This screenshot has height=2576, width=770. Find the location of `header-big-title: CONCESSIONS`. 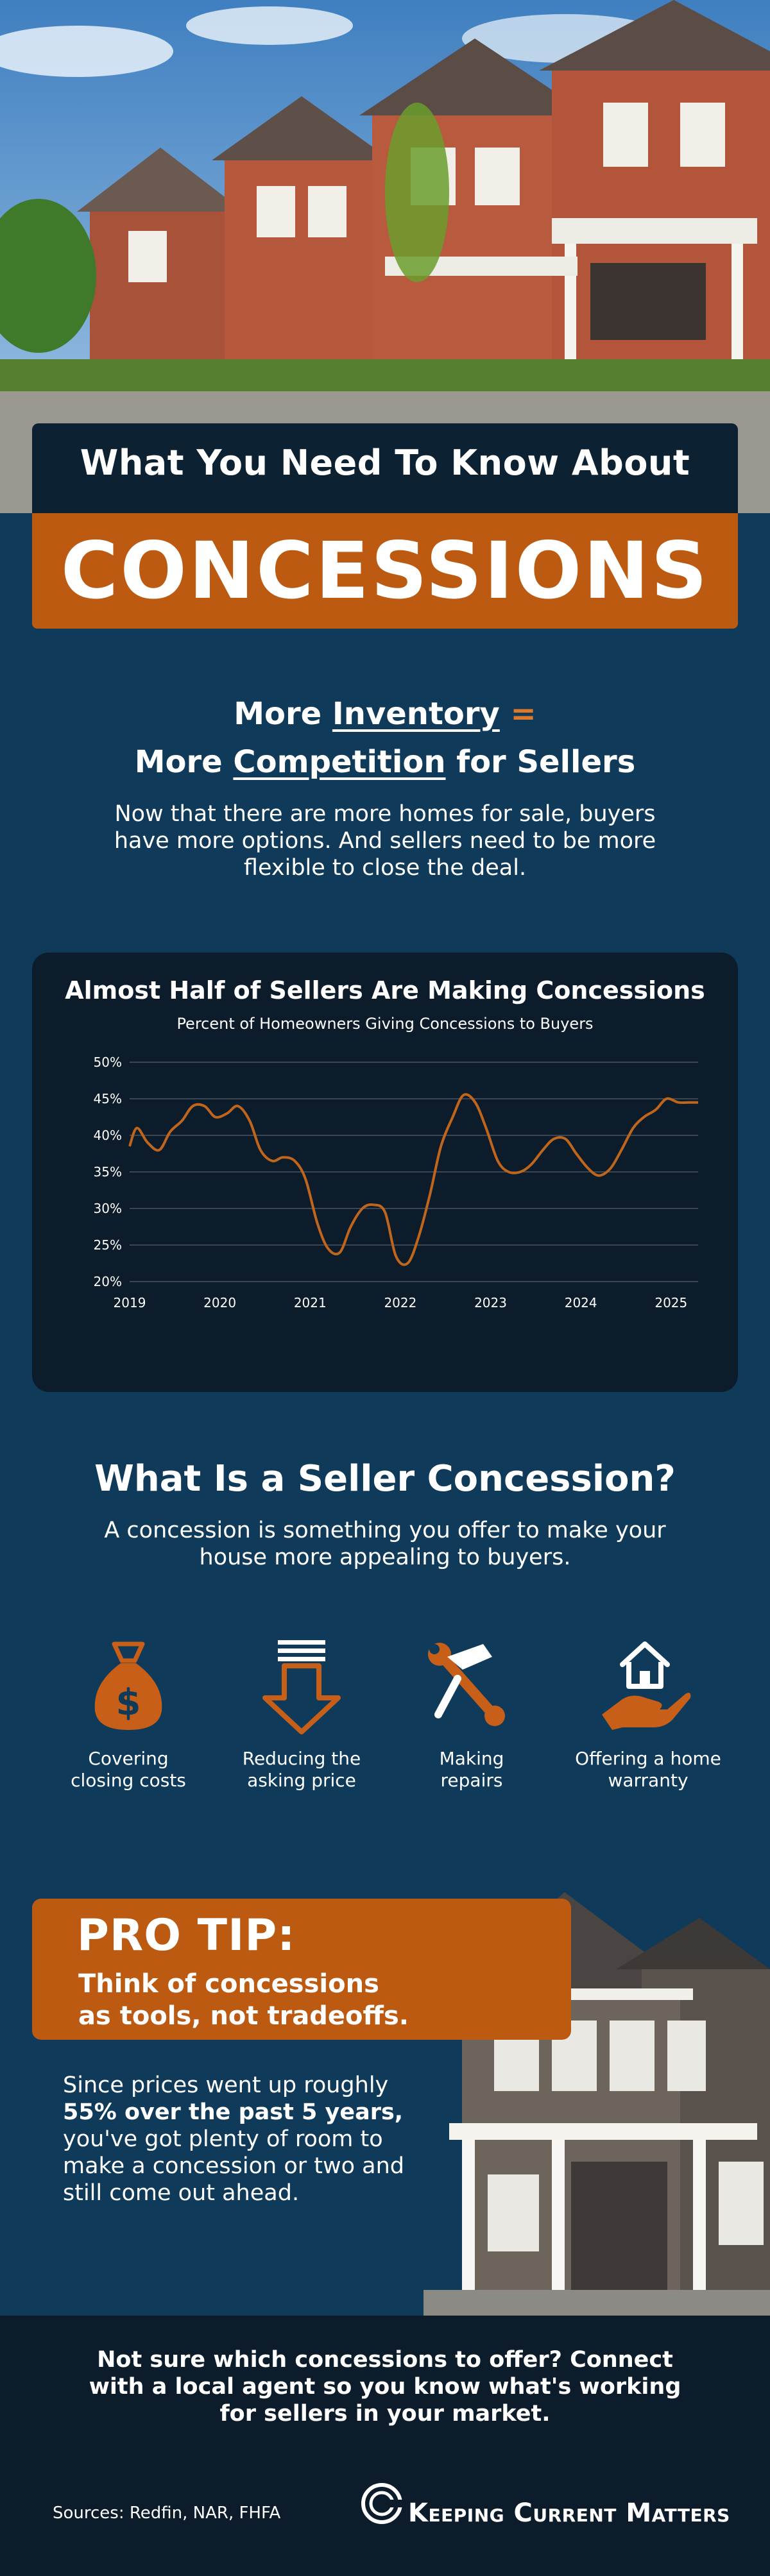

header-big-title: CONCESSIONS is located at coordinates (385, 570).